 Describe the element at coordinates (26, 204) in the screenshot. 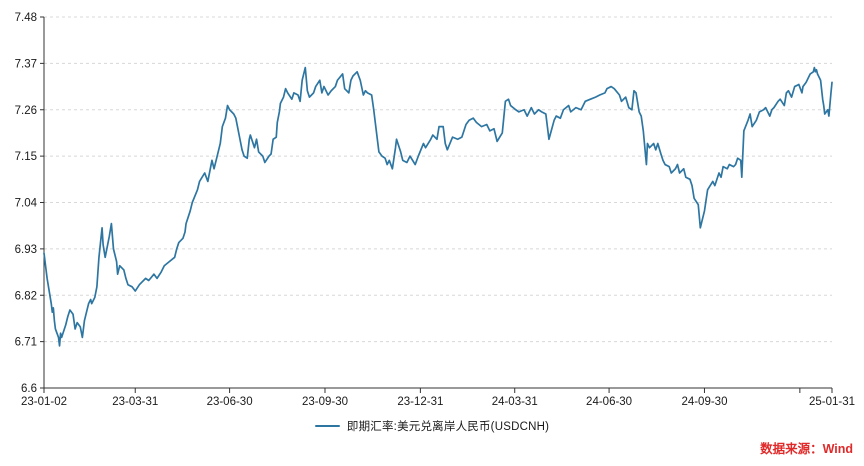

I see `svg-text: 7.04` at that location.